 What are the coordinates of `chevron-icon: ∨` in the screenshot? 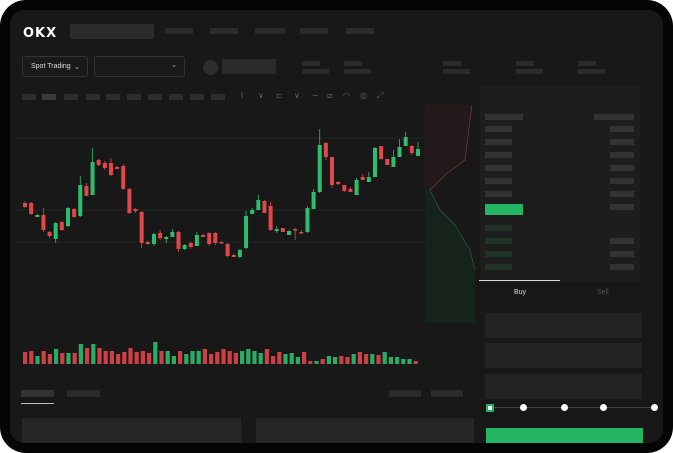 It's located at (297, 95).